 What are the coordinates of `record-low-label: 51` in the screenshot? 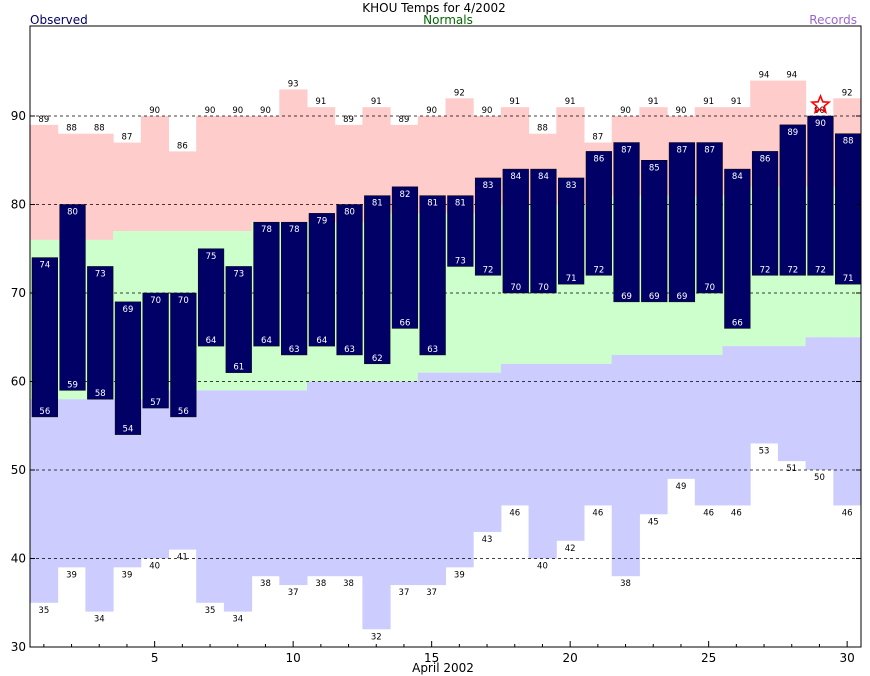 It's located at (791, 469).